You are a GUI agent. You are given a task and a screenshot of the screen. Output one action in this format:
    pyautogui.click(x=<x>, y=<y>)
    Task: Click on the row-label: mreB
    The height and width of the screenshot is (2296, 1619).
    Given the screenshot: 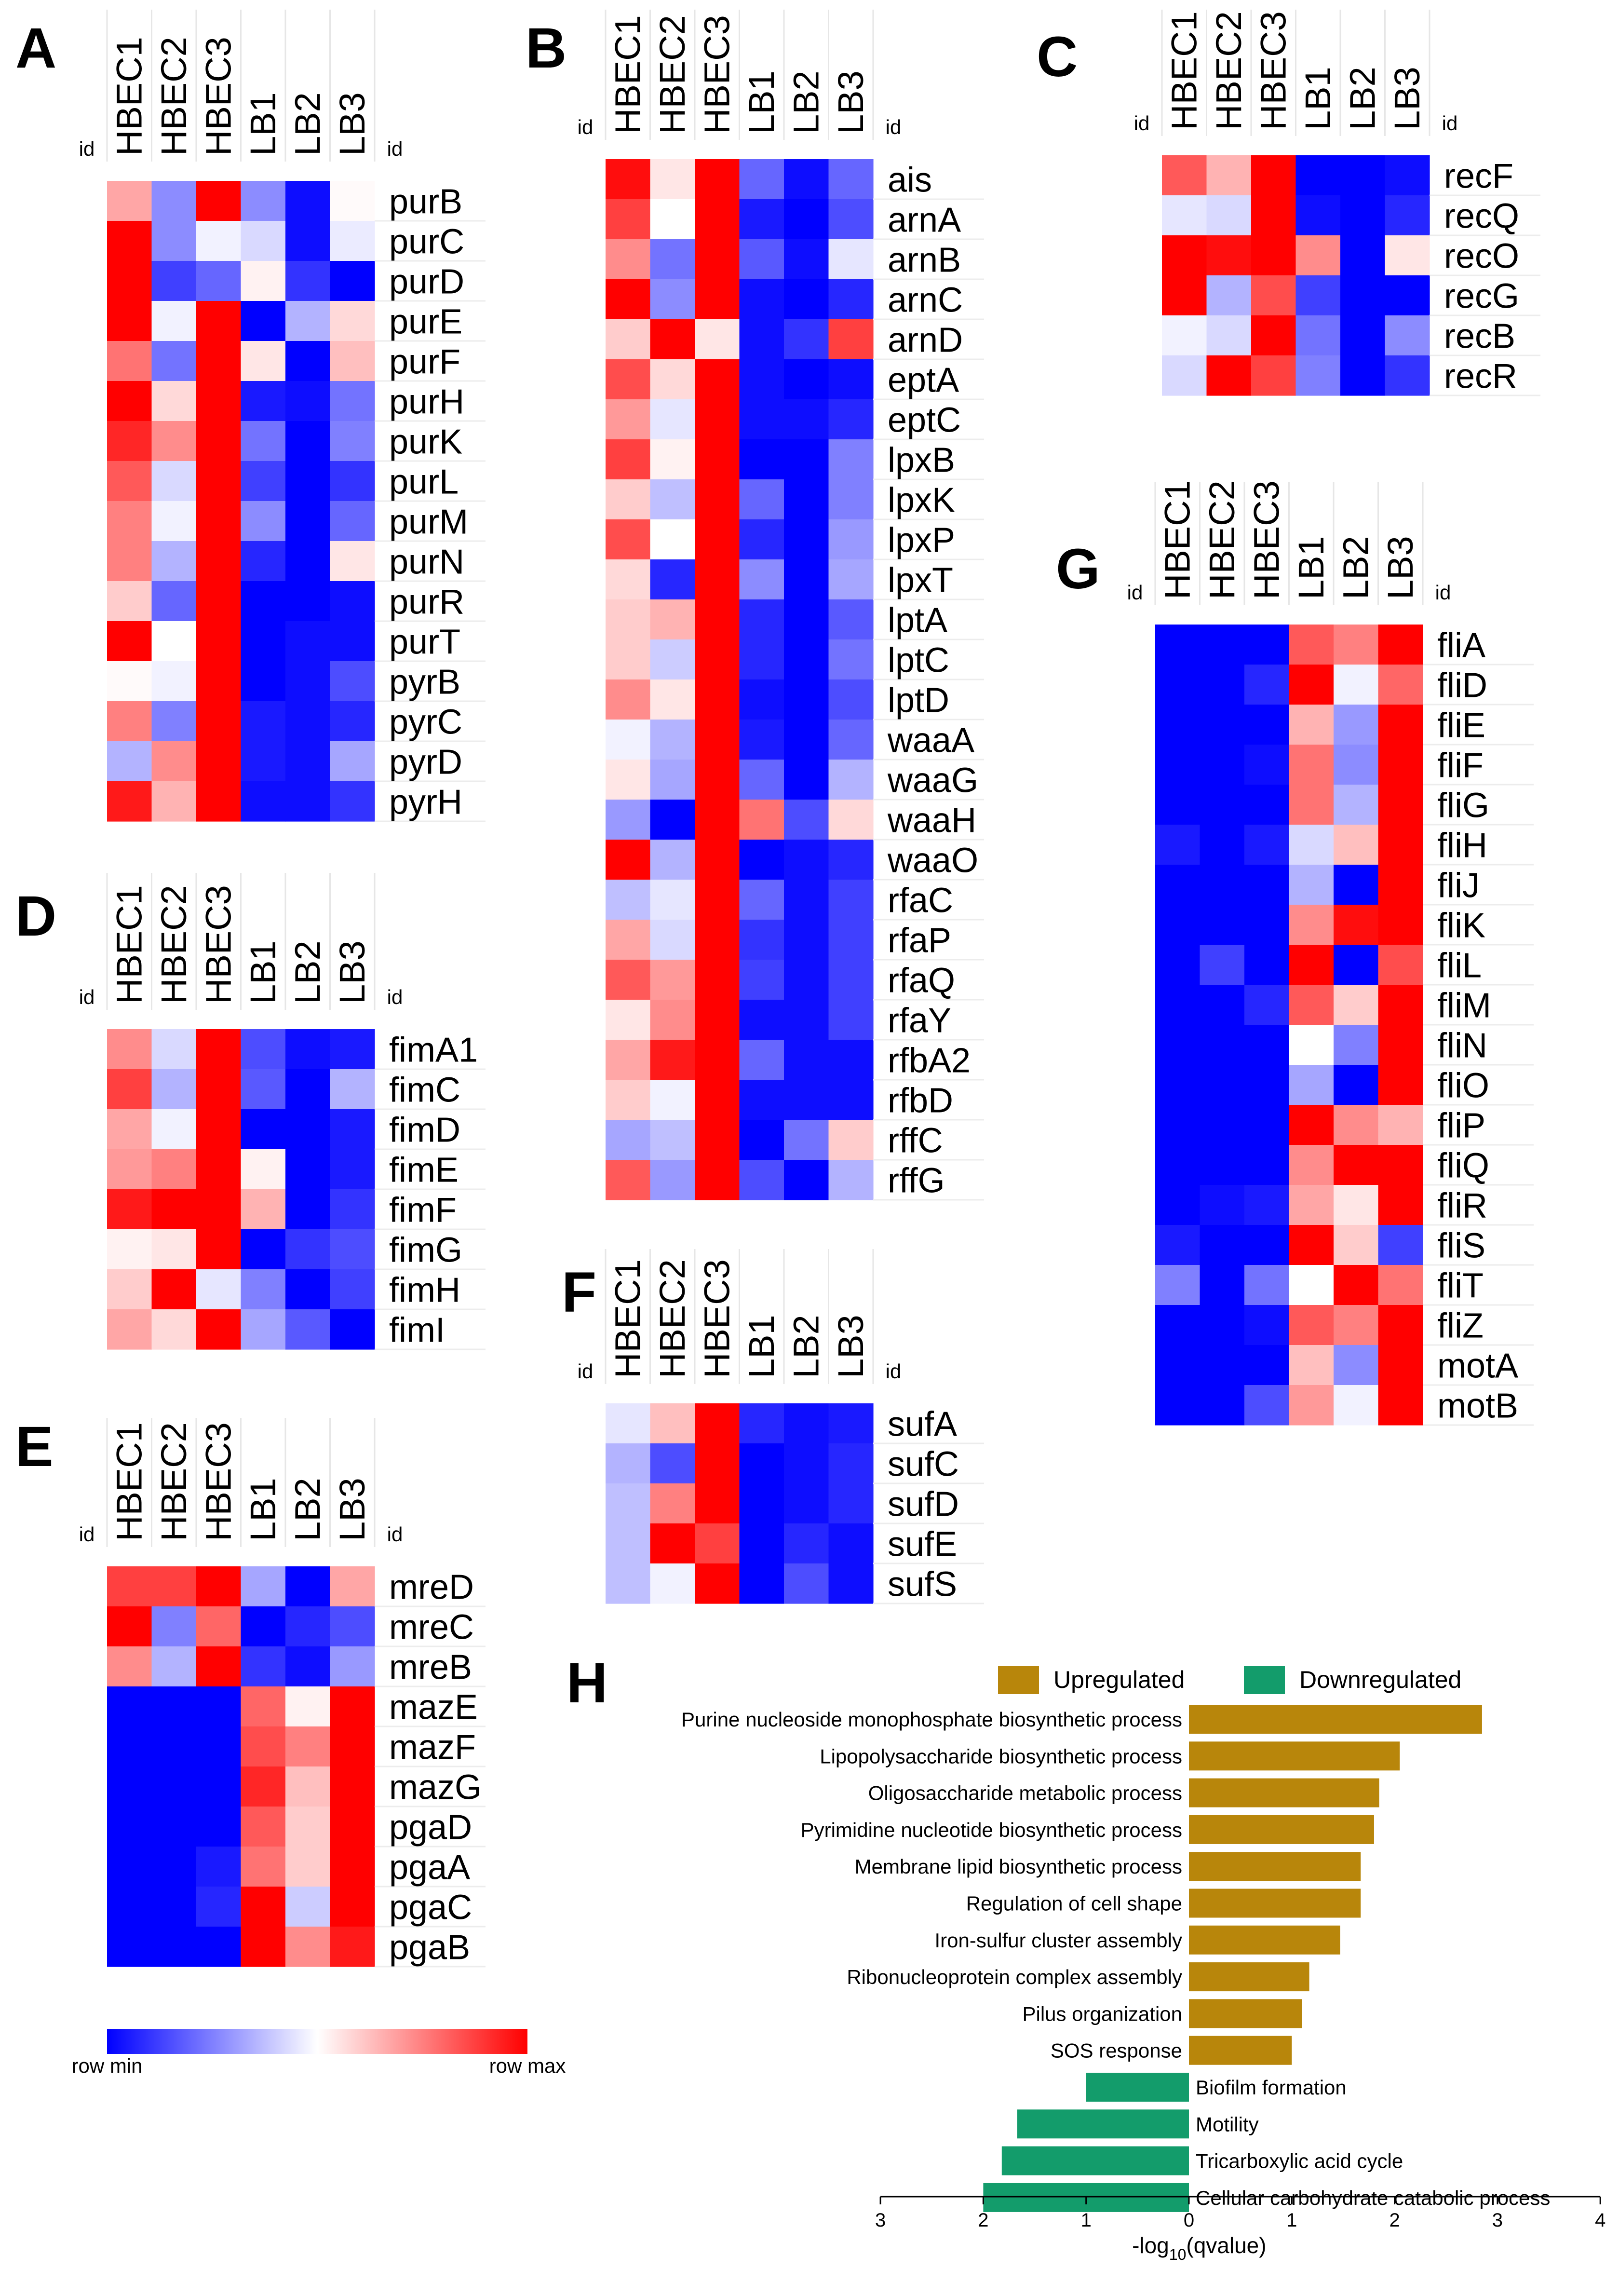 What is the action you would take?
    pyautogui.click(x=430, y=1667)
    